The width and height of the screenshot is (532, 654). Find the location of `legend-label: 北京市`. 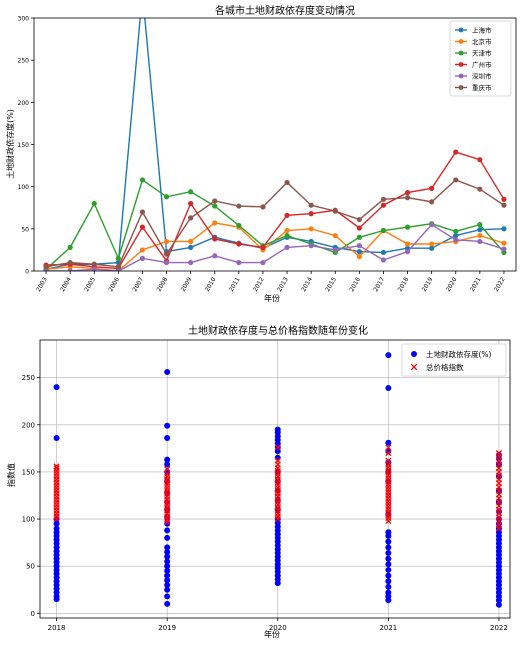

legend-label: 北京市 is located at coordinates (482, 41).